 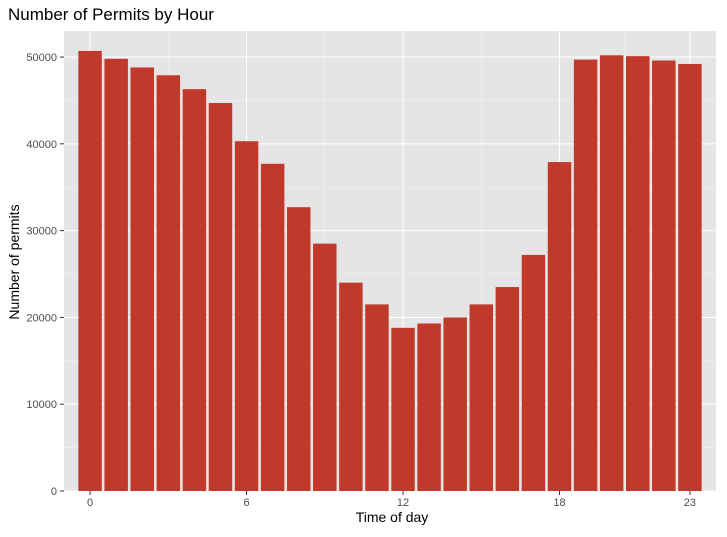 What do you see at coordinates (41, 145) in the screenshot?
I see `y-tick-label: 40000` at bounding box center [41, 145].